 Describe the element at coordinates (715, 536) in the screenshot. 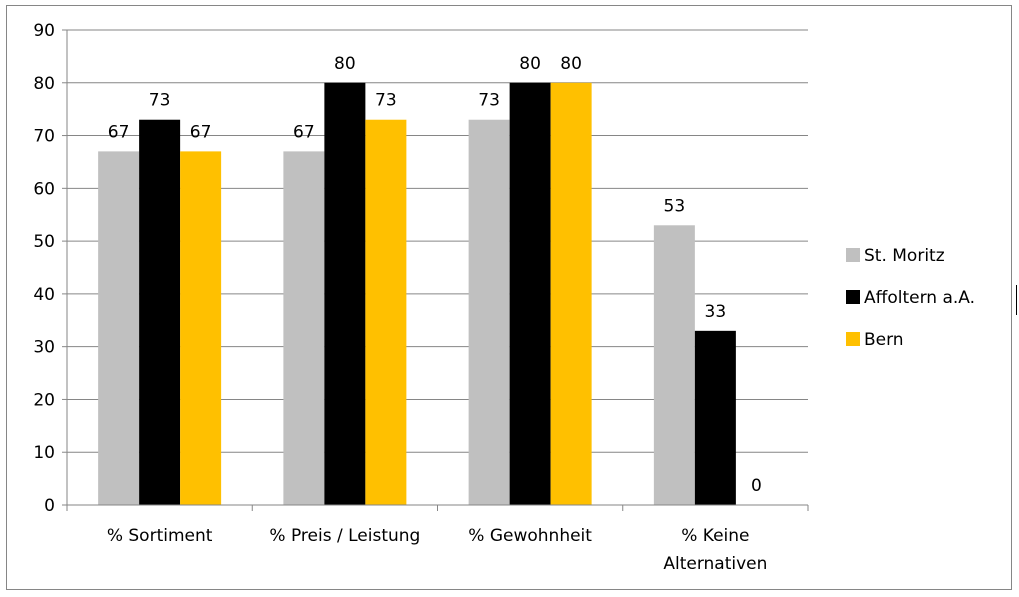

I see `x-tick-label: % Keine` at that location.